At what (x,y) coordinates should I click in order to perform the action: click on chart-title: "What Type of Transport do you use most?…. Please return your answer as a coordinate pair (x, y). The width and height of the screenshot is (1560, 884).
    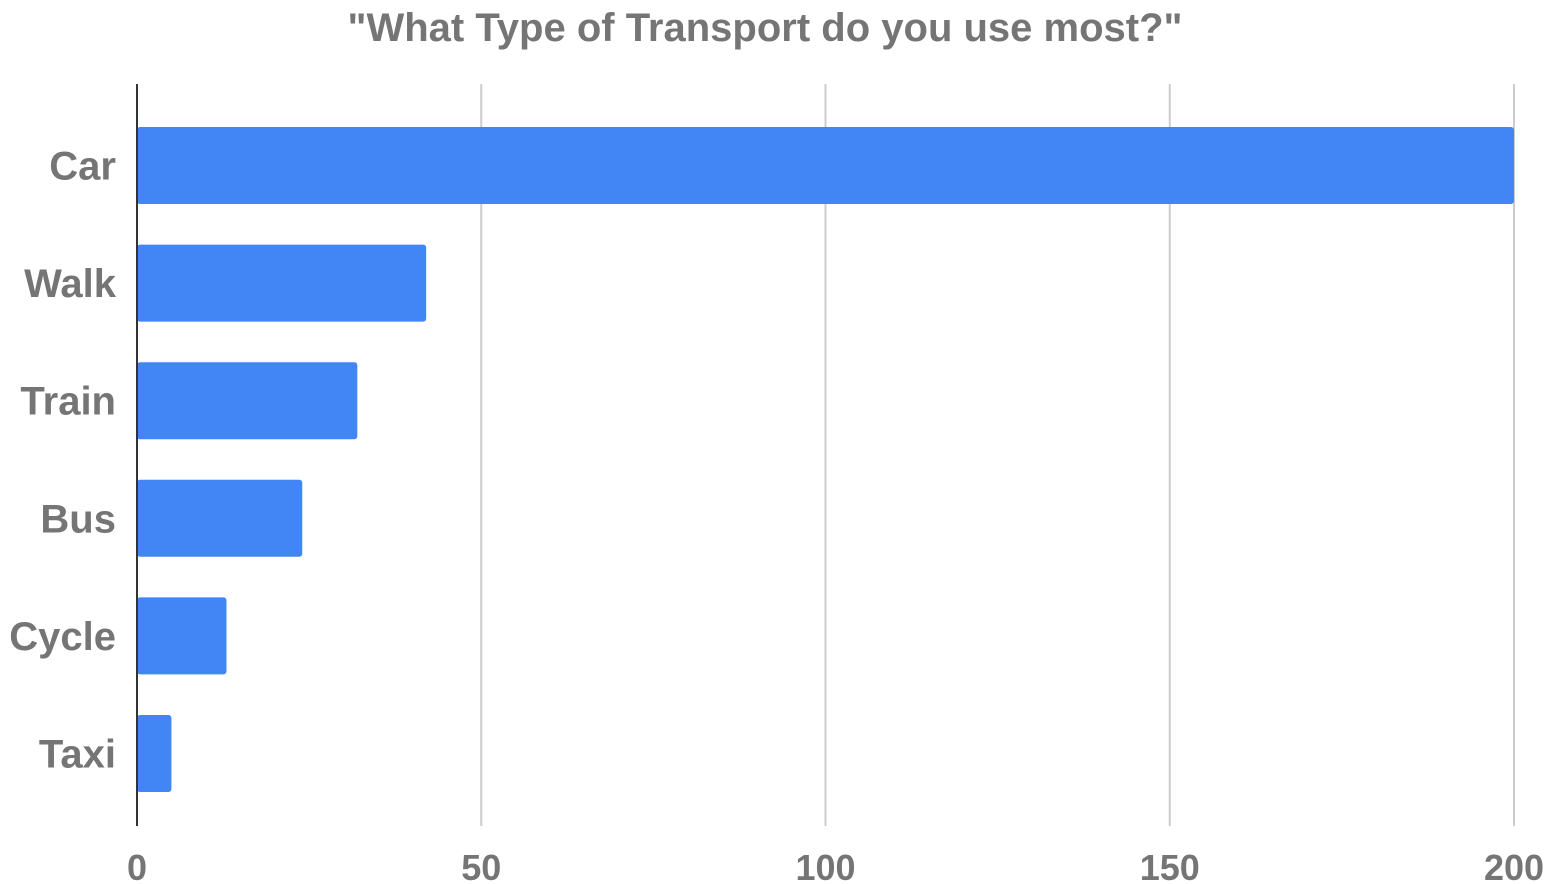
    Looking at the image, I should click on (765, 28).